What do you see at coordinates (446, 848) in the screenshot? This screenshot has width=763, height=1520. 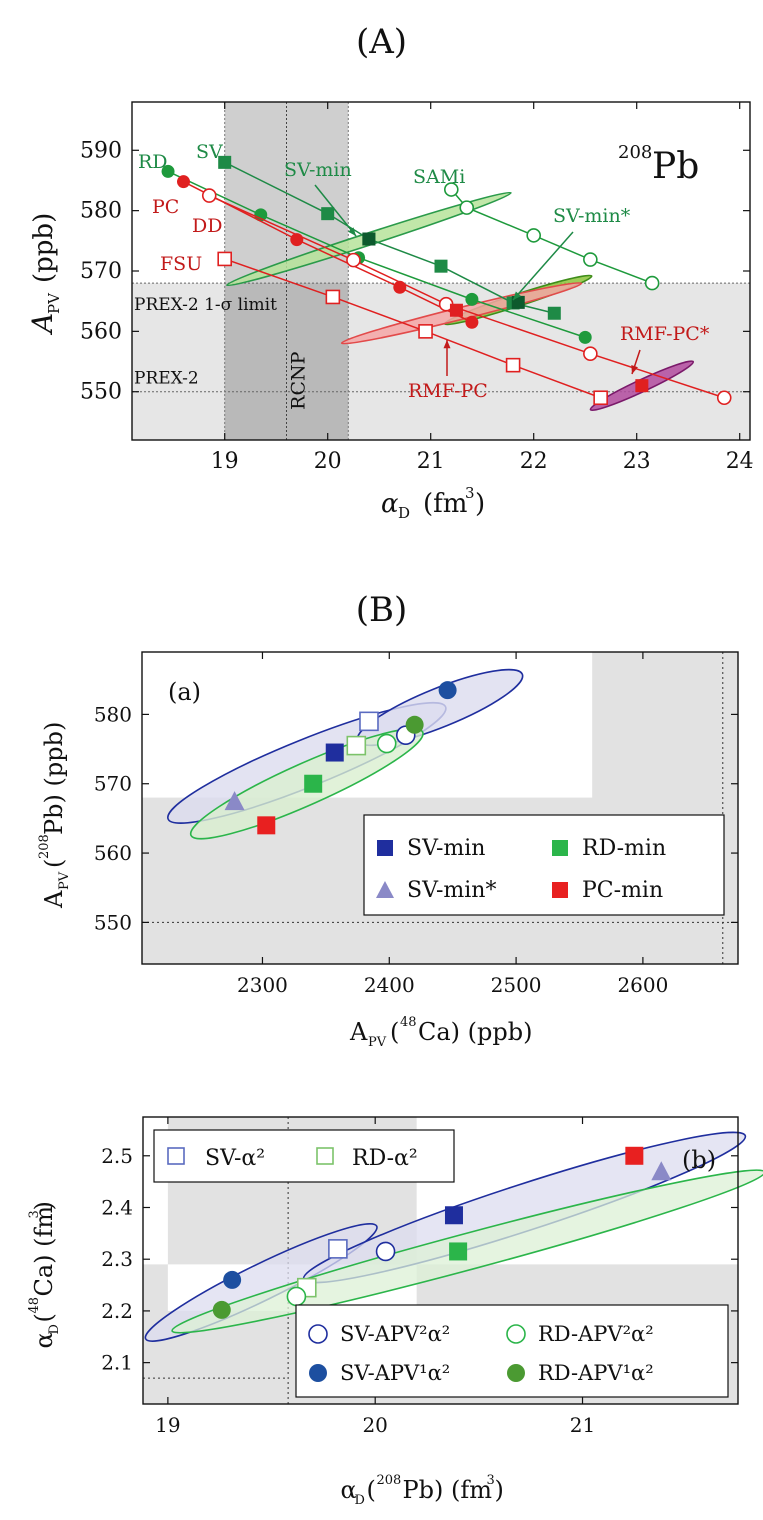 I see `legend-item: SV-min` at bounding box center [446, 848].